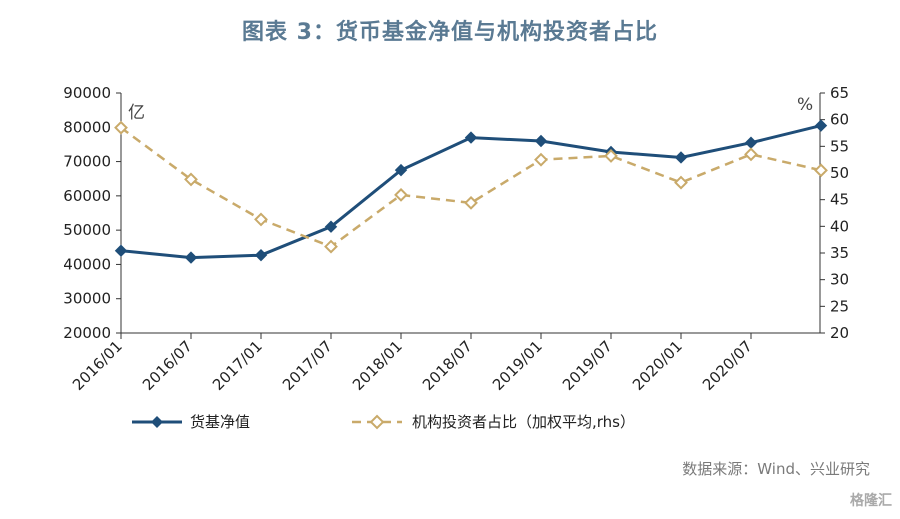 The height and width of the screenshot is (519, 900). Describe the element at coordinates (587, 365) in the screenshot. I see `x-tick-label: 2019/07` at that location.